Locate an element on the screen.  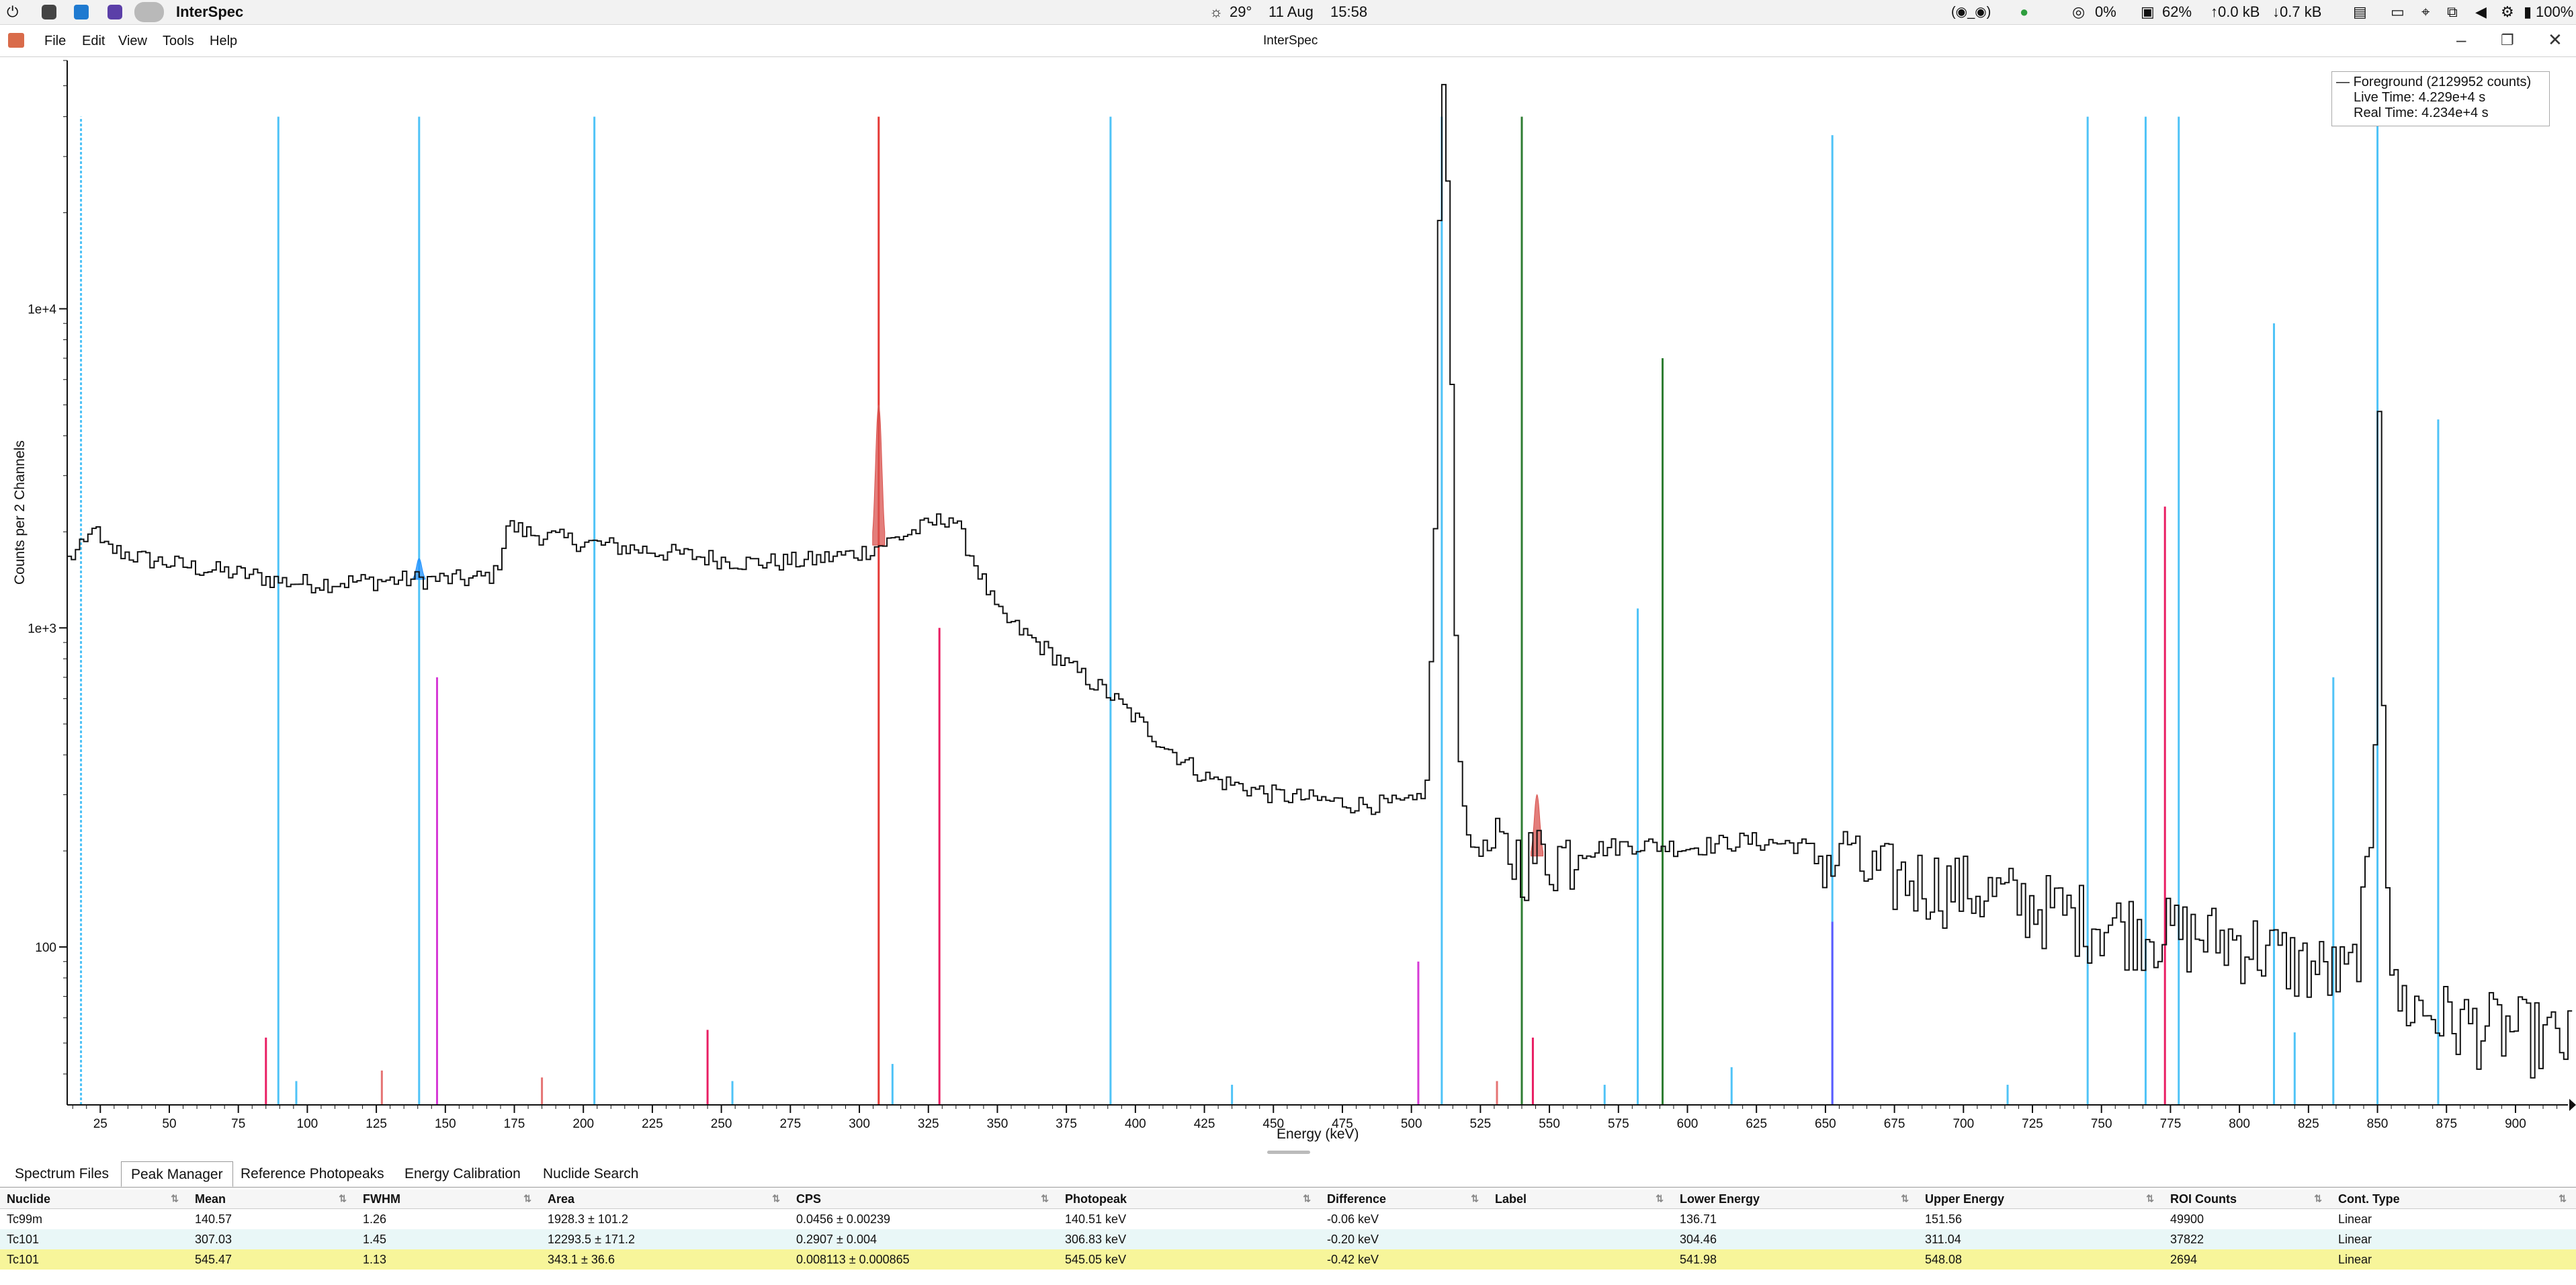
x-tick-label: 125 is located at coordinates (376, 1124).